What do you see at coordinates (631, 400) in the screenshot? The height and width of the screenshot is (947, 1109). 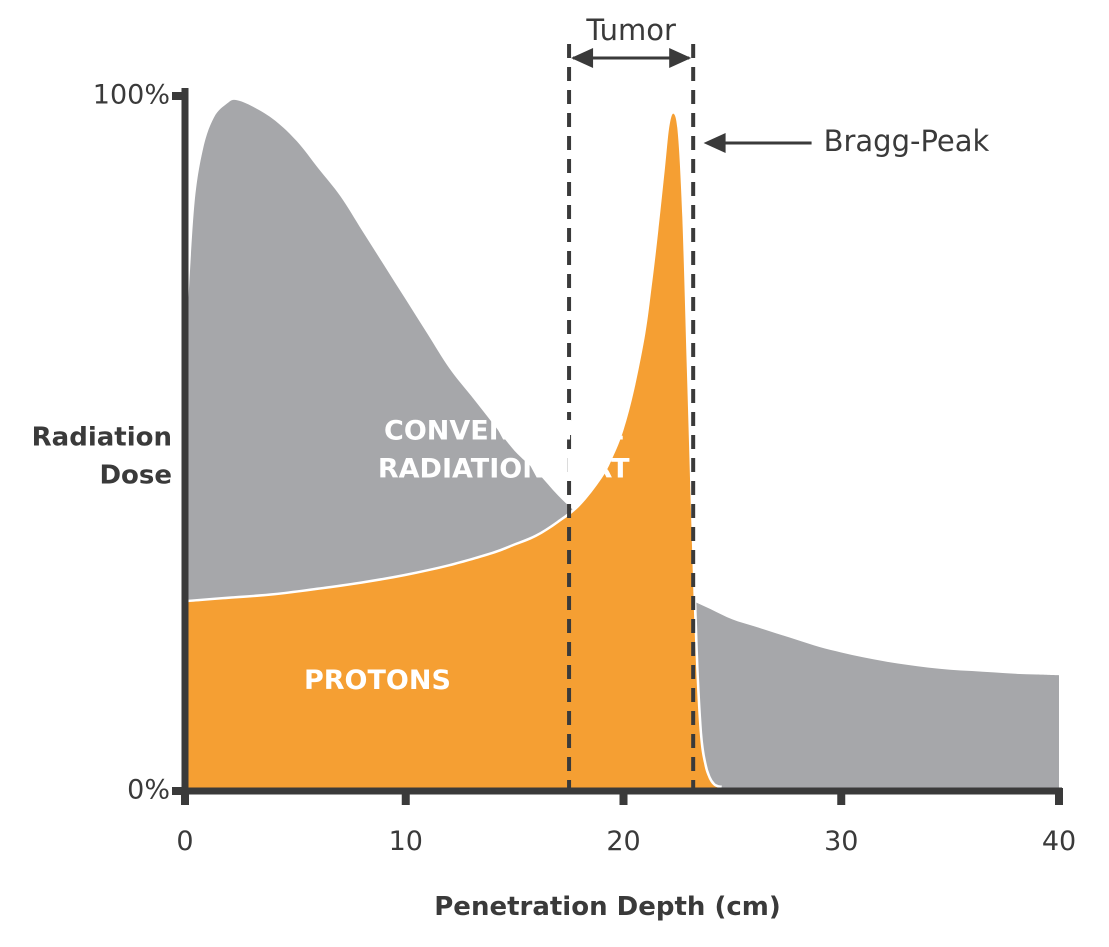 I see `tumor-annotation: Tumor` at bounding box center [631, 400].